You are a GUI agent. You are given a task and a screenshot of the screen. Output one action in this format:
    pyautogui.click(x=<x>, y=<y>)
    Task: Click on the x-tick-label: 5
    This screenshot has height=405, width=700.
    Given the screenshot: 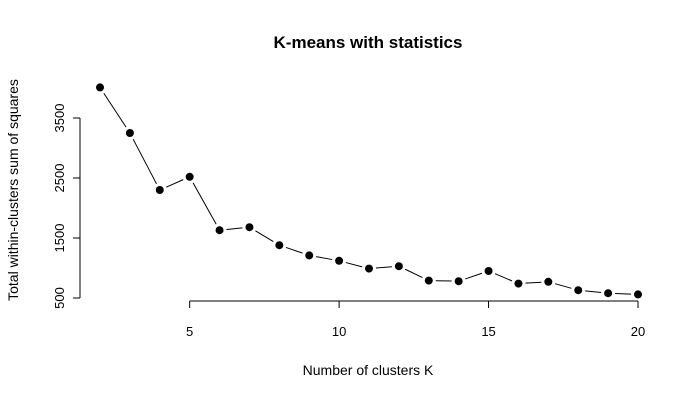 What is the action you would take?
    pyautogui.click(x=189, y=331)
    